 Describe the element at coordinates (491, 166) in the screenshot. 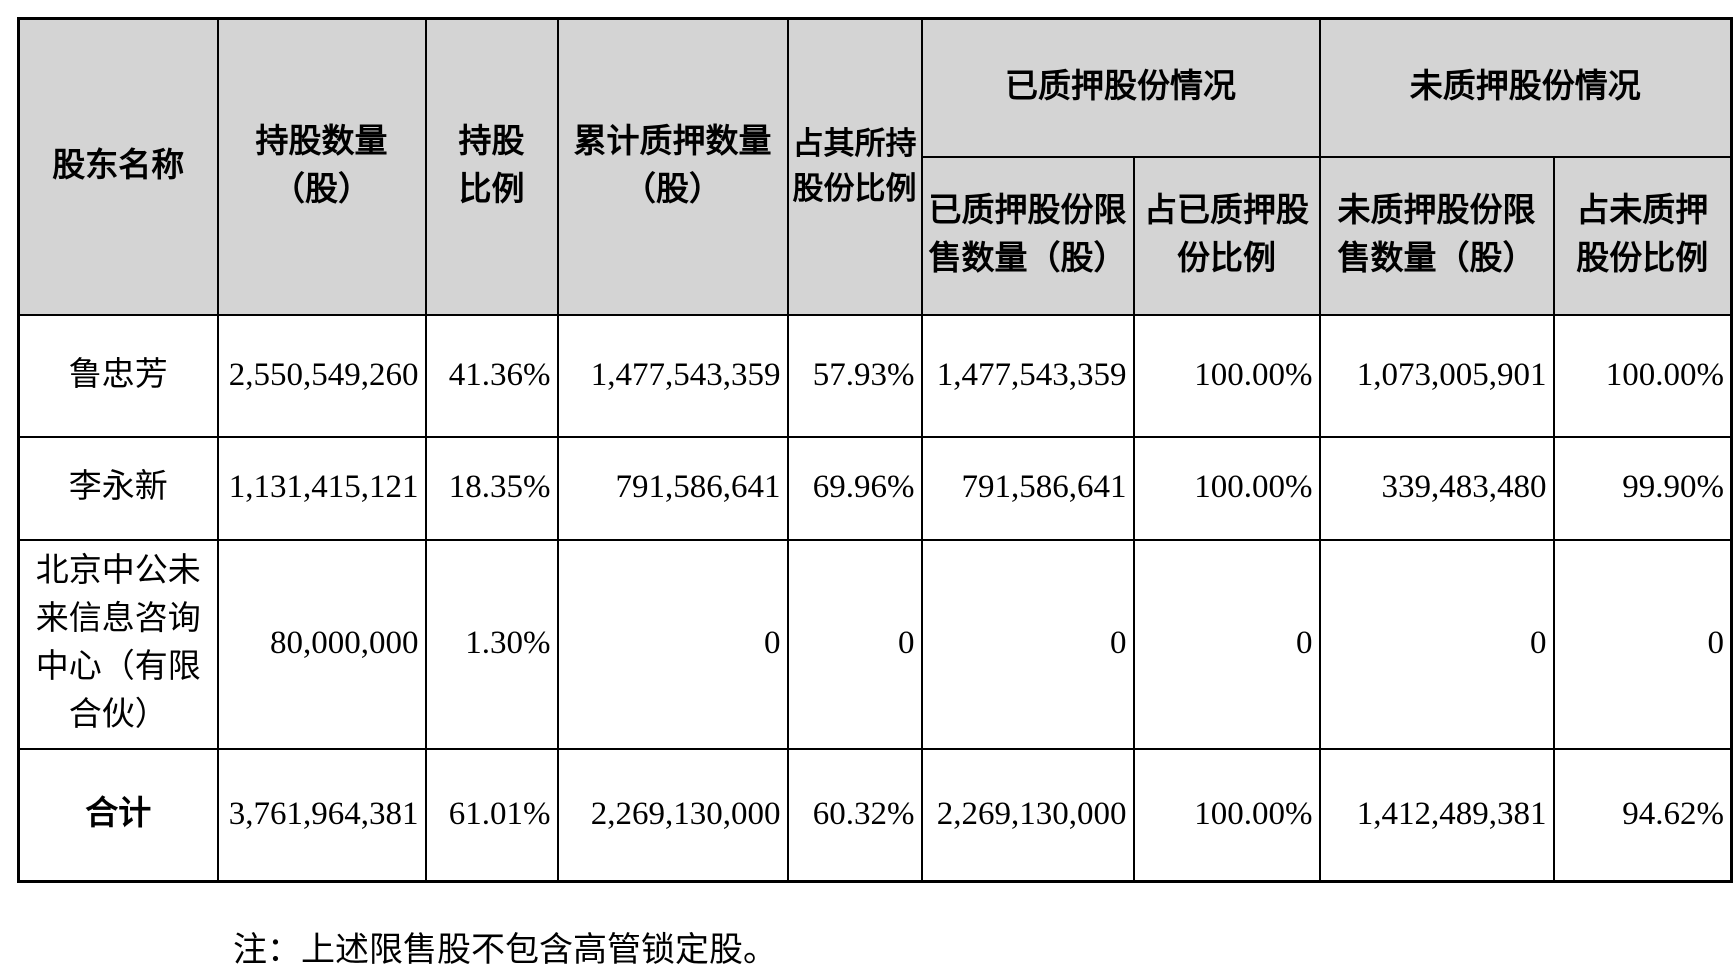

I see `col-header-holding-ratio: 持股 比例` at that location.